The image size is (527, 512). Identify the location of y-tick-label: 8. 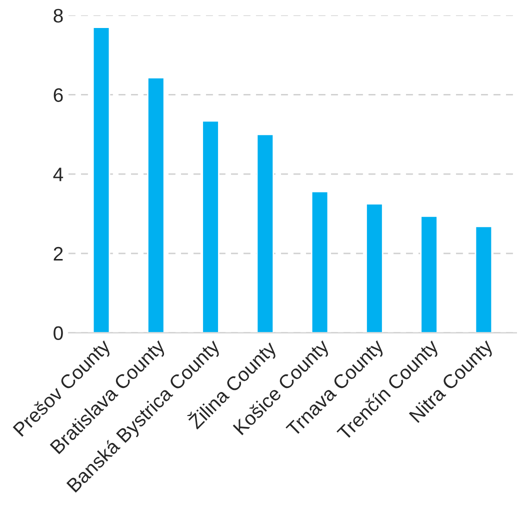
(58, 15).